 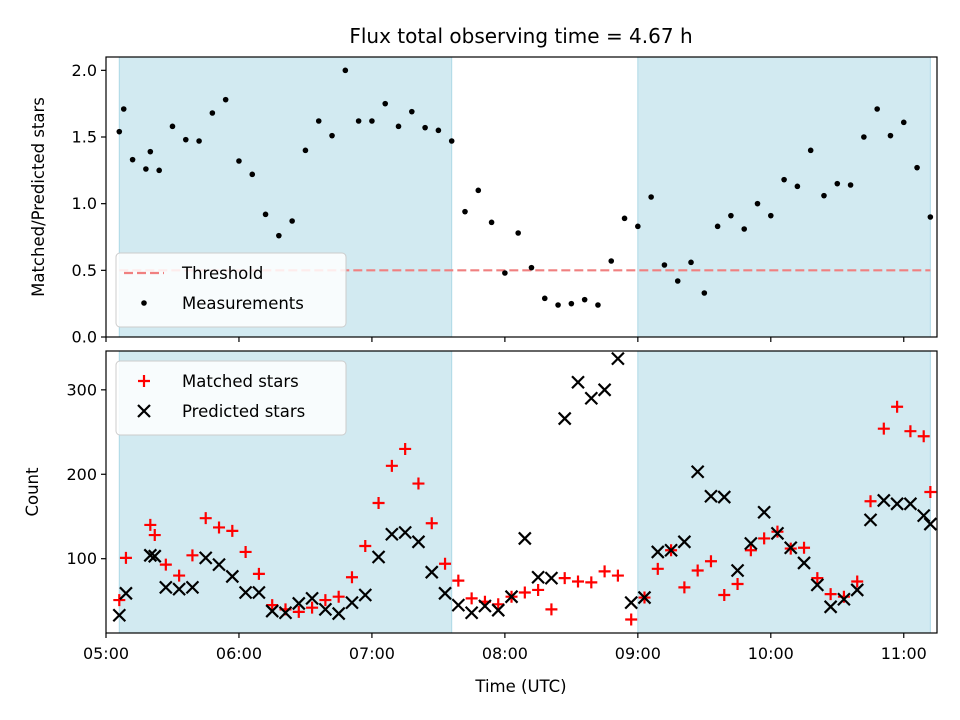 I want to click on x-tick-label: 09:00, so click(x=638, y=653).